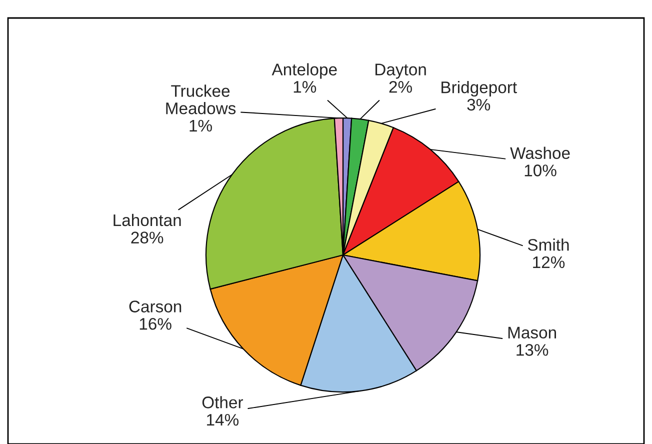  What do you see at coordinates (532, 350) in the screenshot?
I see `data-label: 13%` at bounding box center [532, 350].